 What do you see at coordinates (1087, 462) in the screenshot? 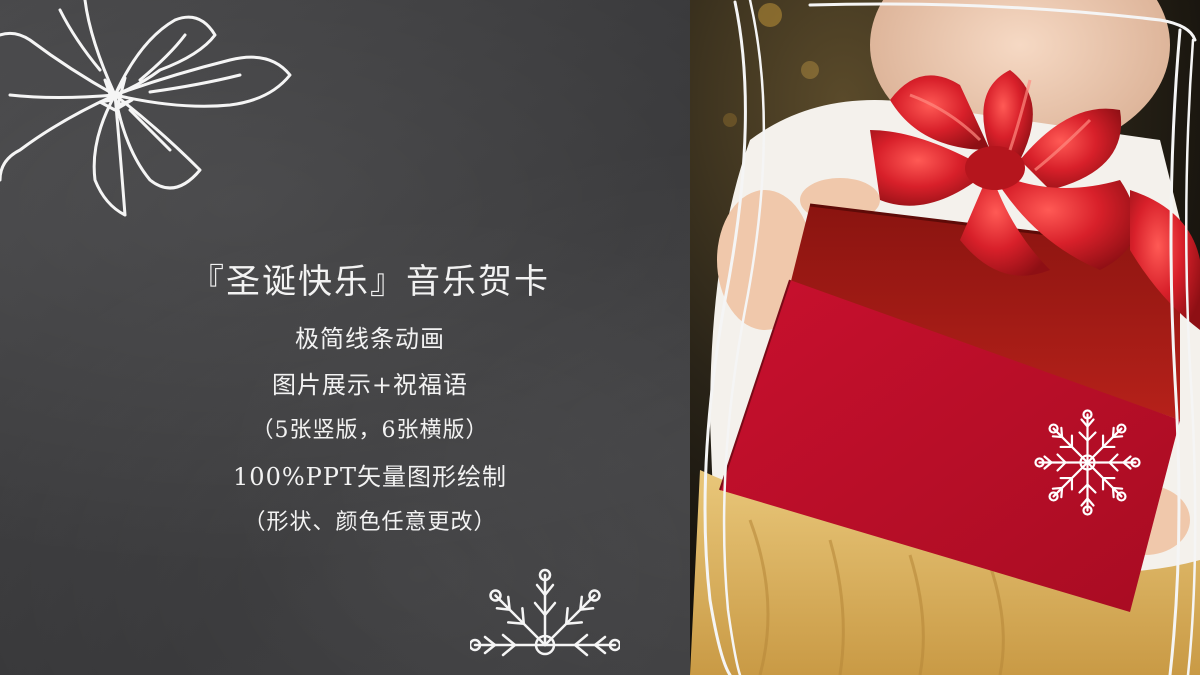
I see `photo-snowflake-icon` at bounding box center [1087, 462].